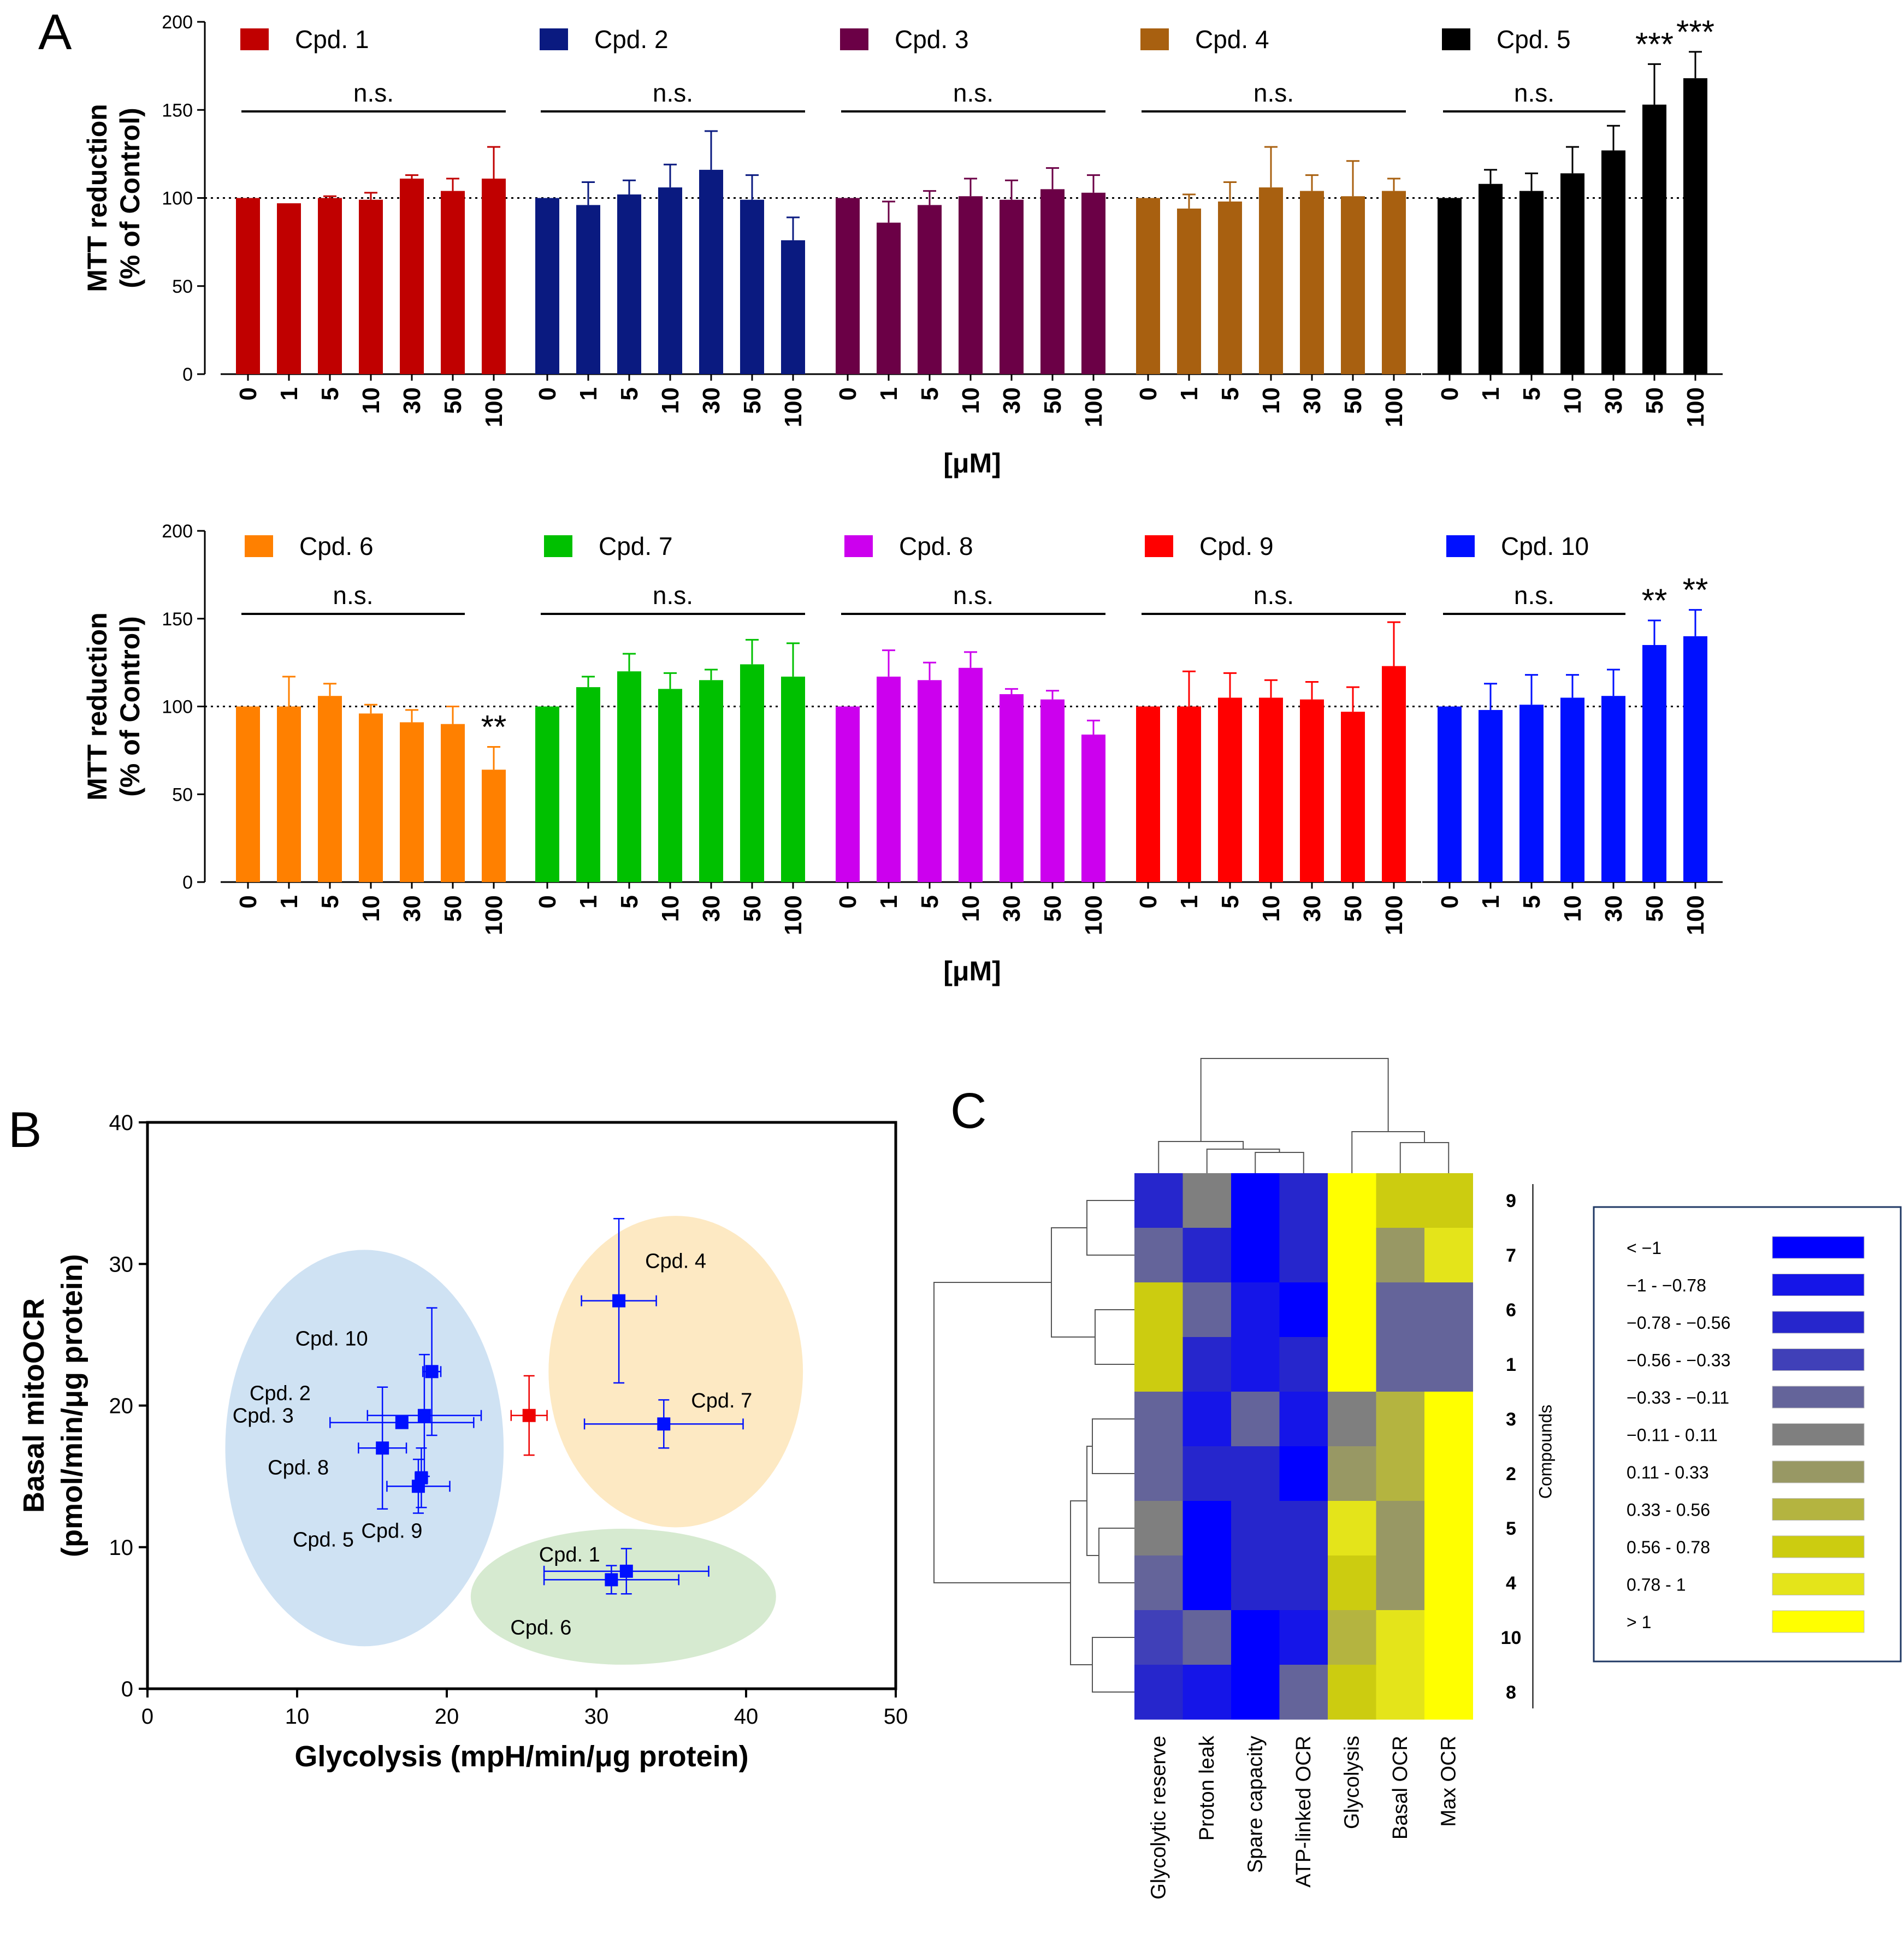 Image resolution: width=1904 pixels, height=1946 pixels. What do you see at coordinates (55, 32) in the screenshot?
I see `panel-label-a: A` at bounding box center [55, 32].